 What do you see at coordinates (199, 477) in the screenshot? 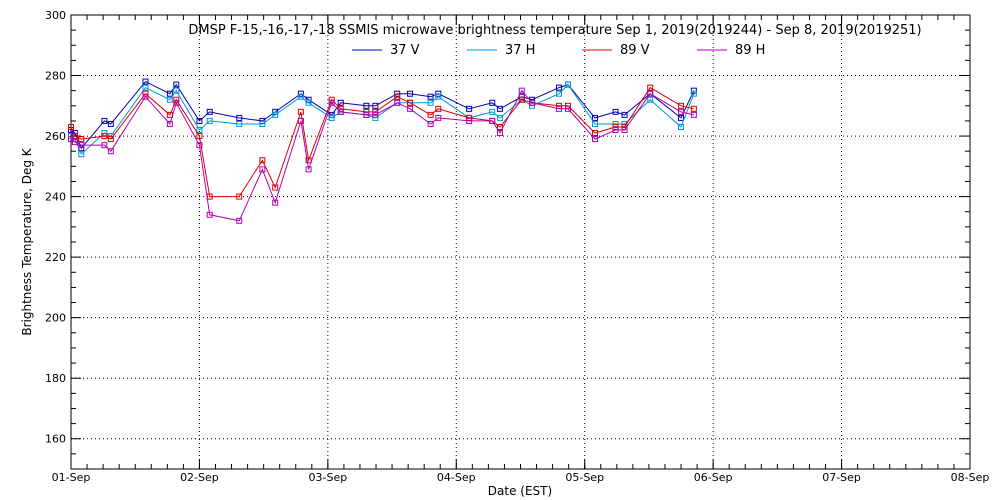
I see `x-tick-label: 02-Sep` at bounding box center [199, 477].